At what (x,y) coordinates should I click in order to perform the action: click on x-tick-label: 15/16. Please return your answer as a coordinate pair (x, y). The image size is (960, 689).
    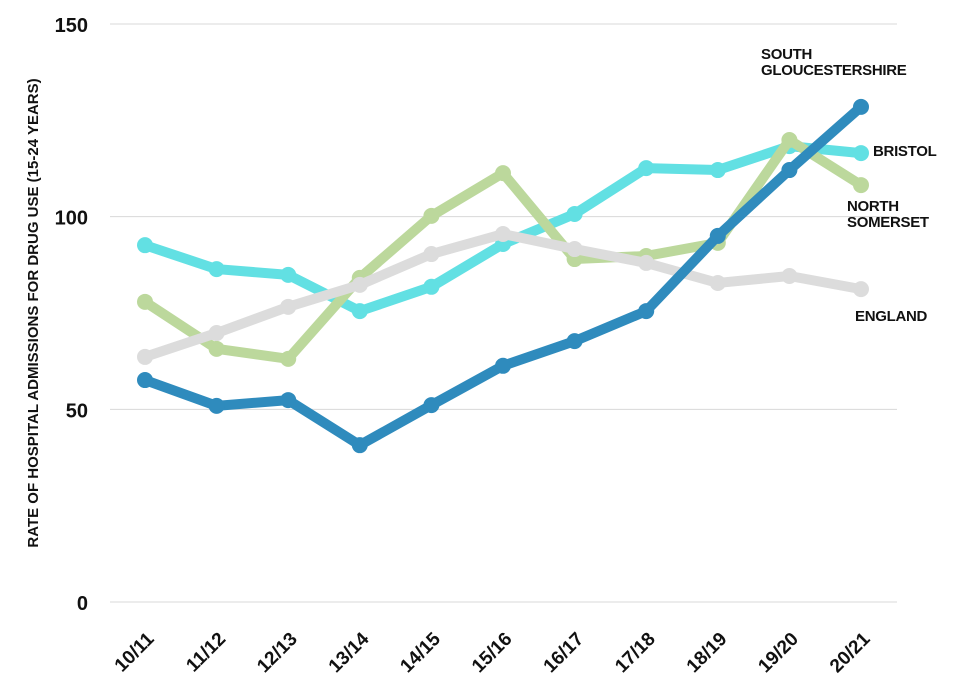
    Looking at the image, I should click on (492, 653).